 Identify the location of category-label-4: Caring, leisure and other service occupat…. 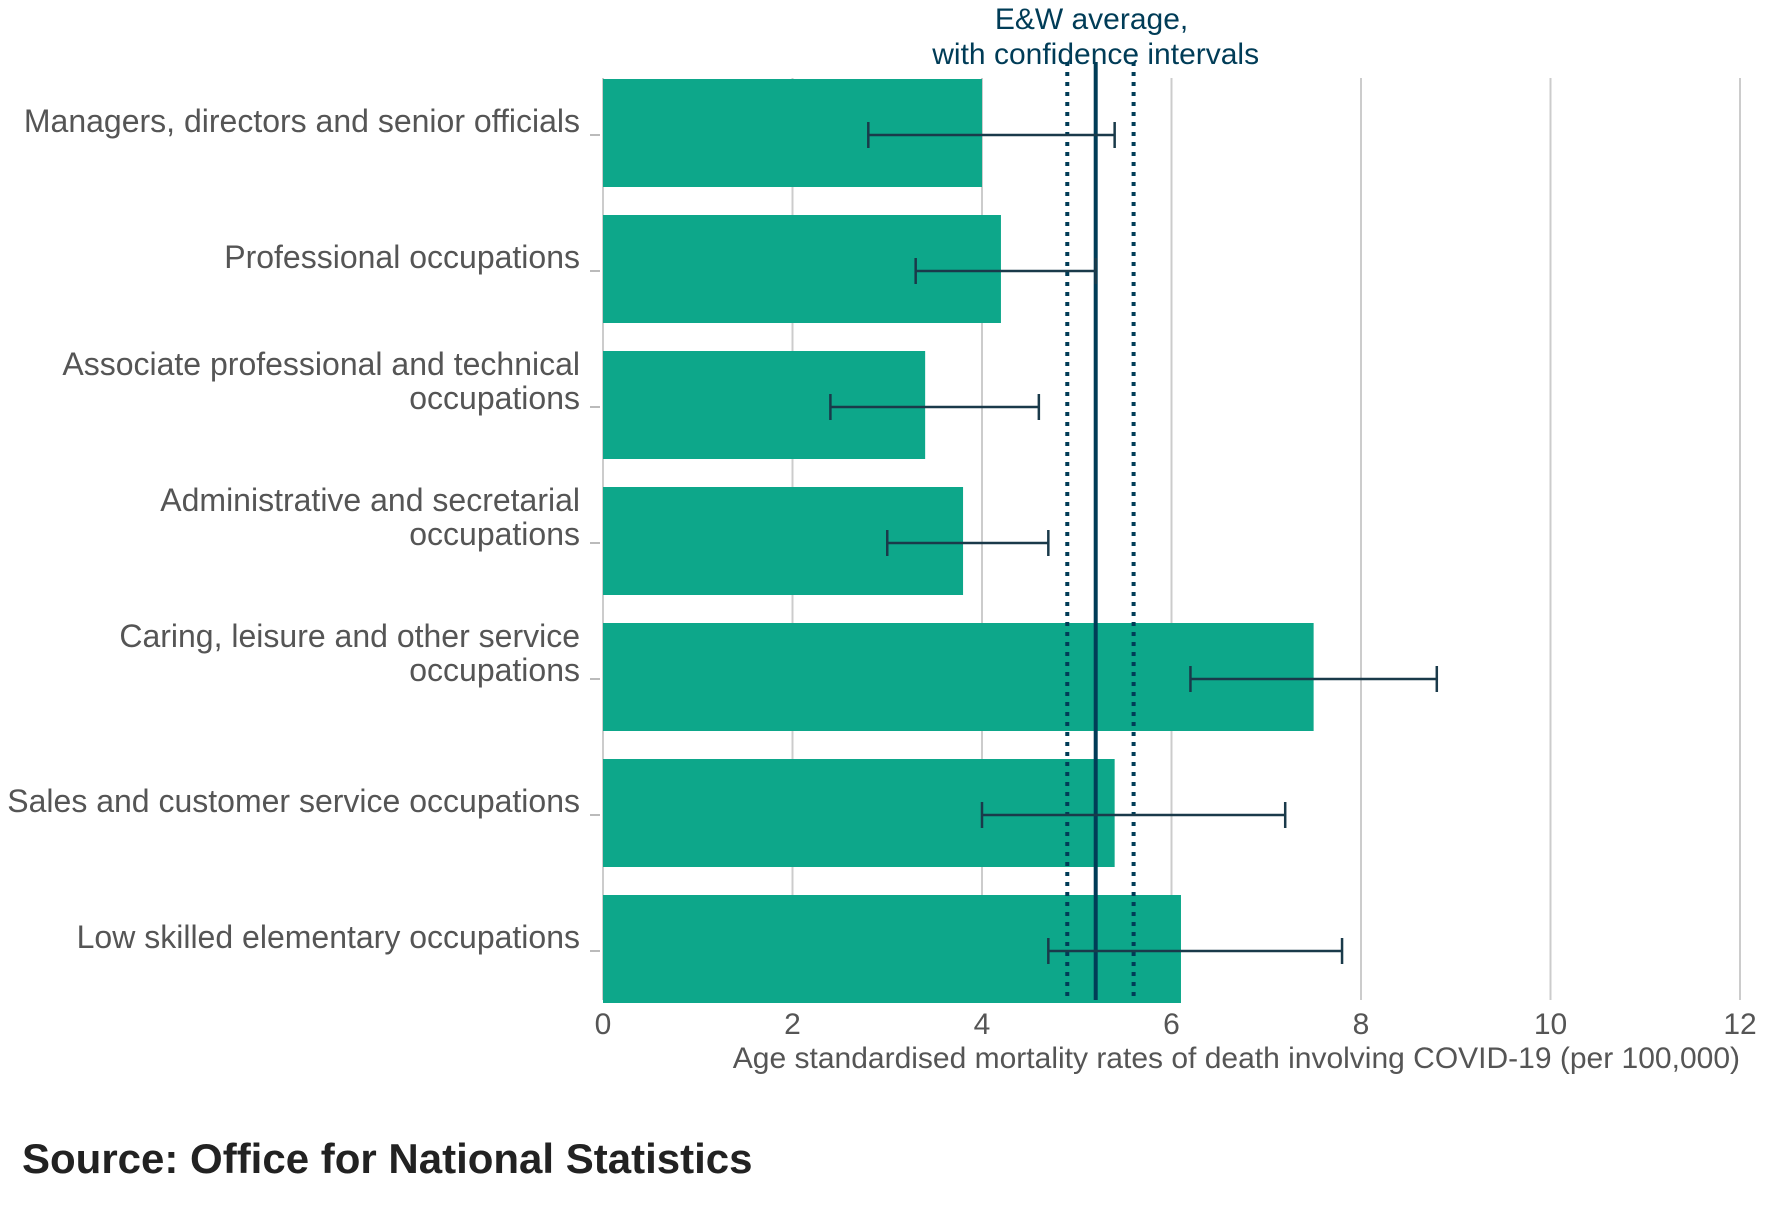
(349, 653).